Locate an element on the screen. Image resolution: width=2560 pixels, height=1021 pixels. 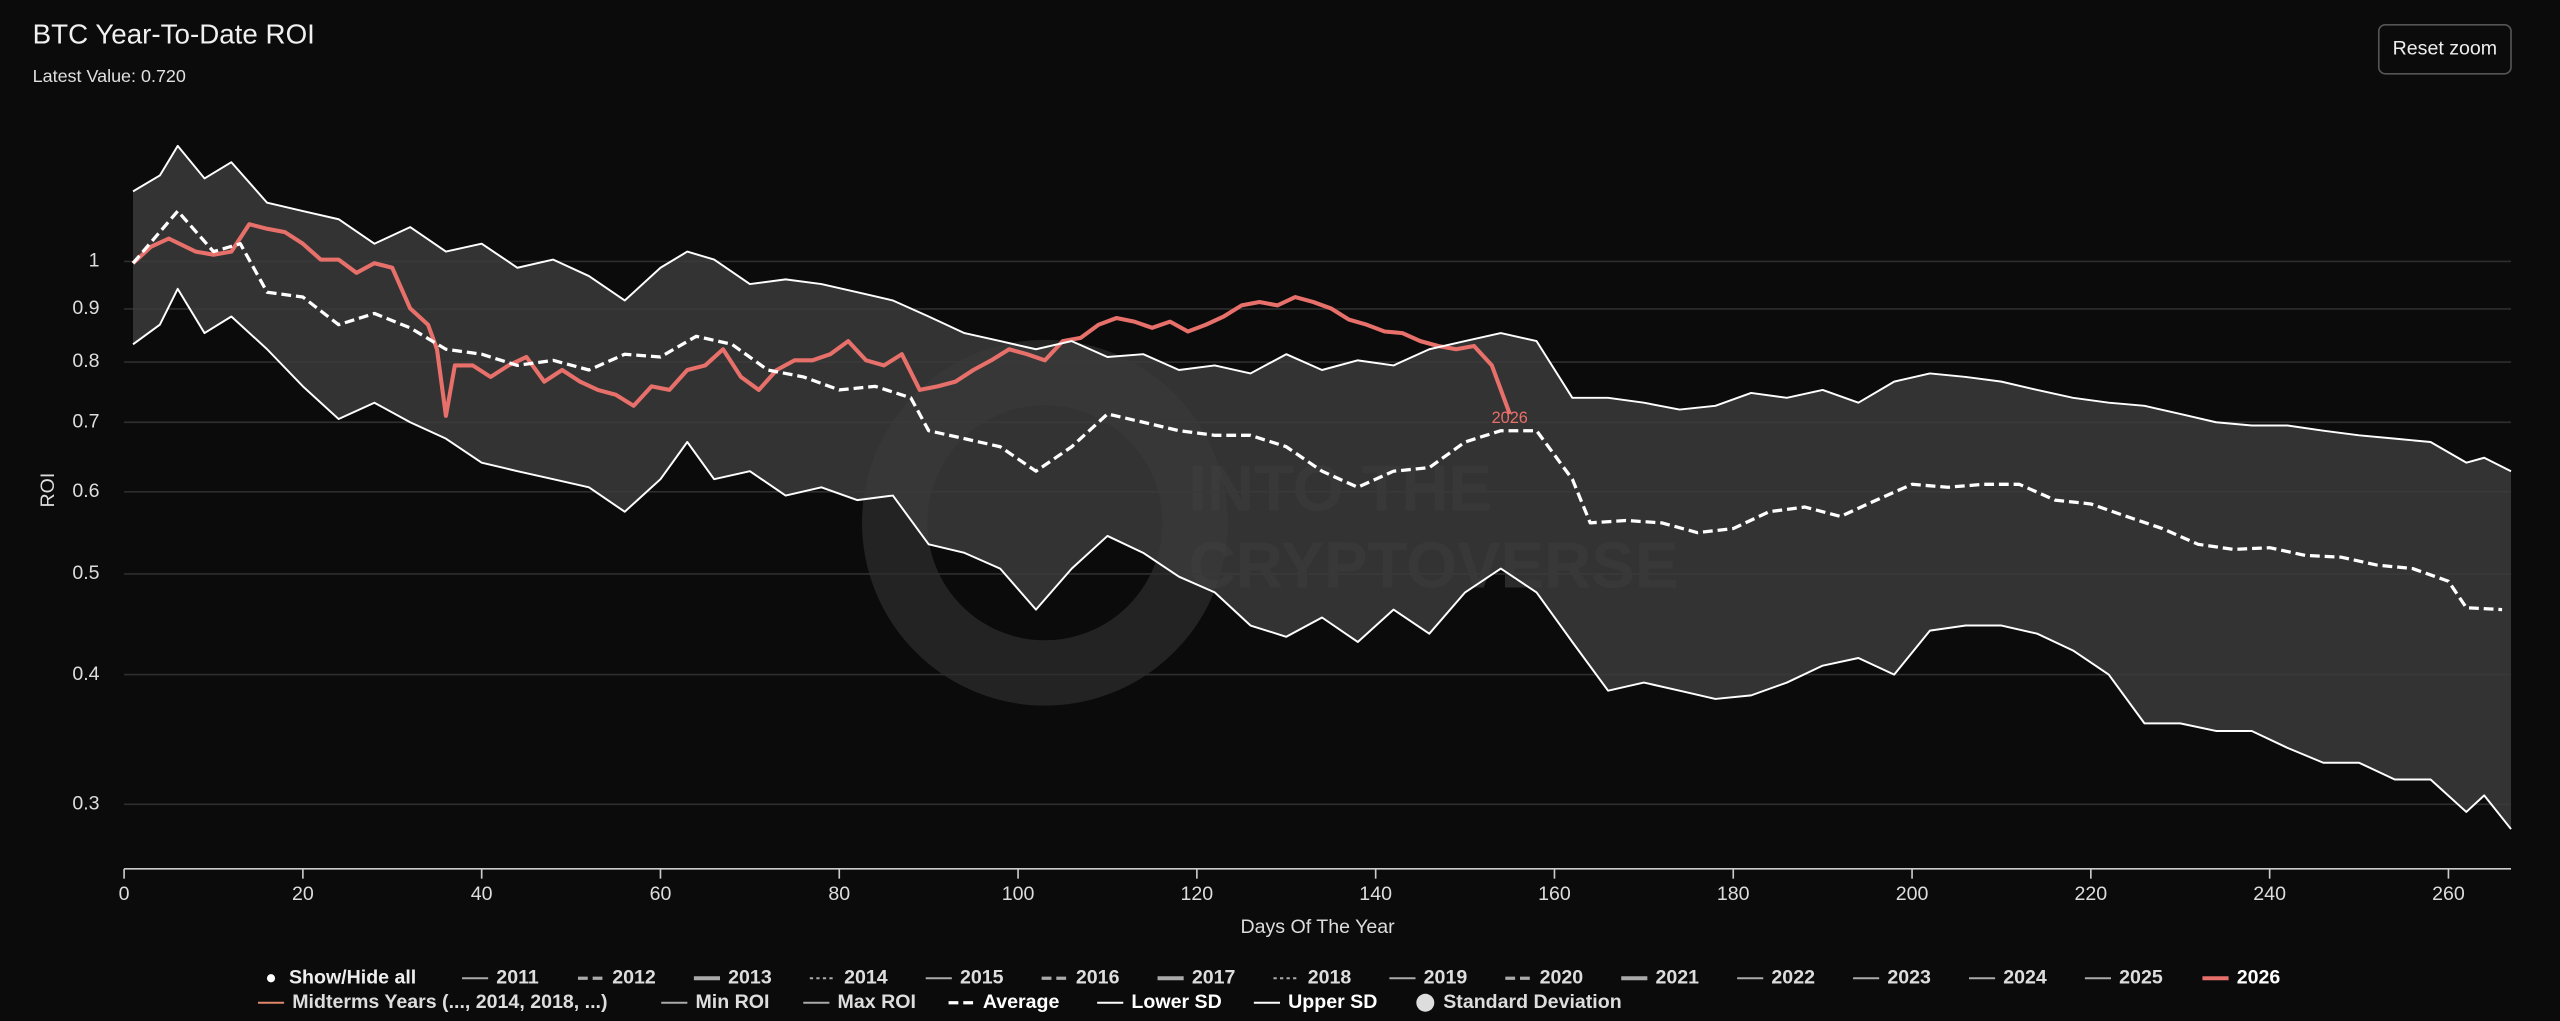
legend-item: 2024 is located at coordinates (2007, 977).